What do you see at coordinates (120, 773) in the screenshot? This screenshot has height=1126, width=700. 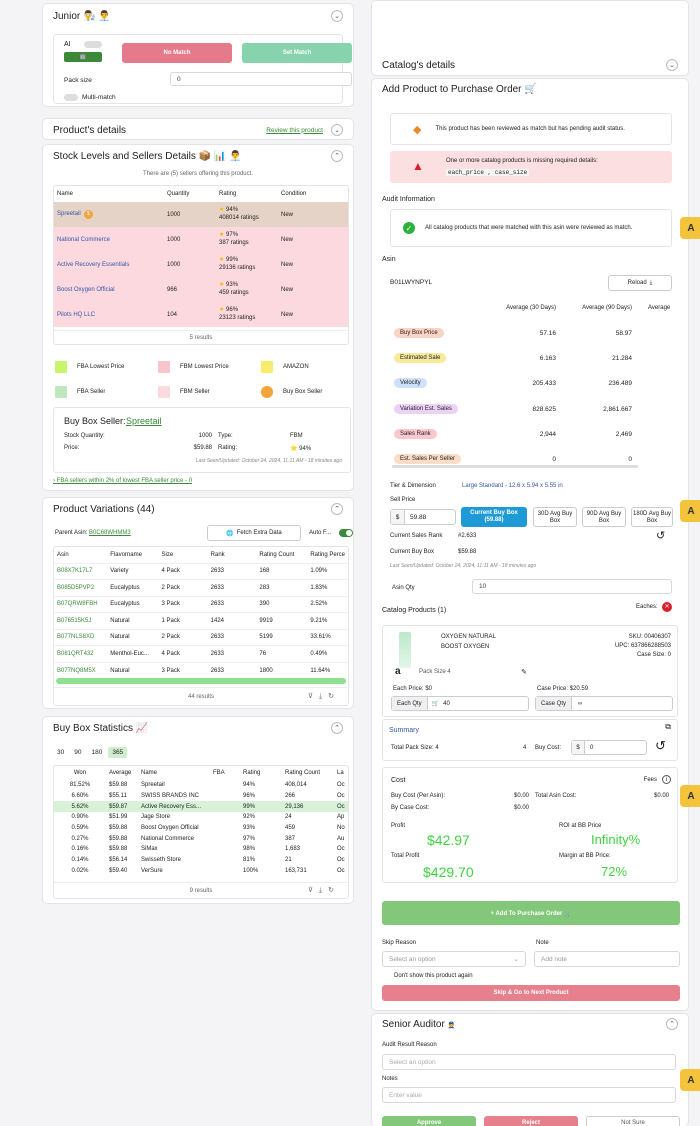 I see `col-average: Average` at bounding box center [120, 773].